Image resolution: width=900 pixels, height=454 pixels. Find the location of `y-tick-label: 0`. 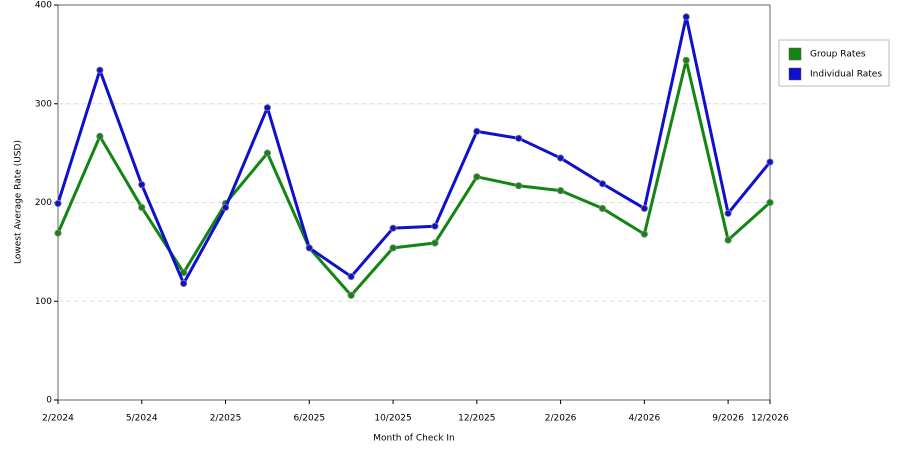

y-tick-label: 0 is located at coordinates (49, 401).